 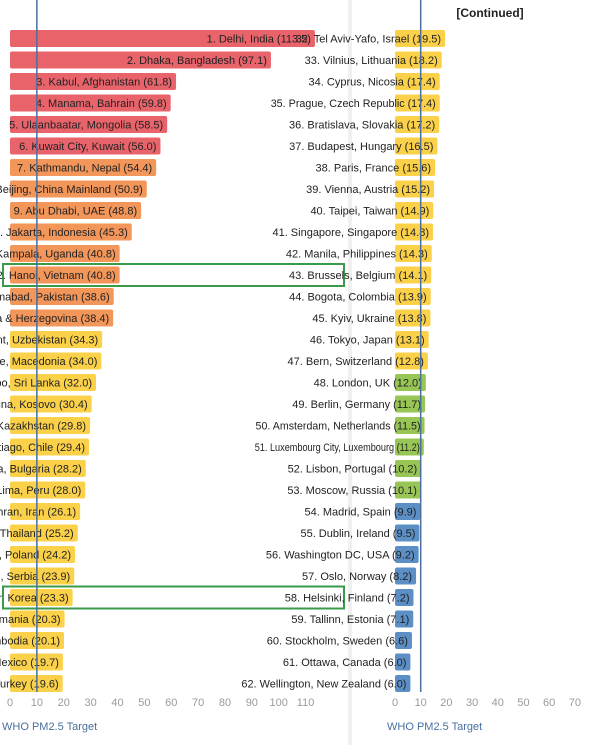 I want to click on bar-label: 16. Skopje, Macedonia (34.0), so click(x=48, y=362).